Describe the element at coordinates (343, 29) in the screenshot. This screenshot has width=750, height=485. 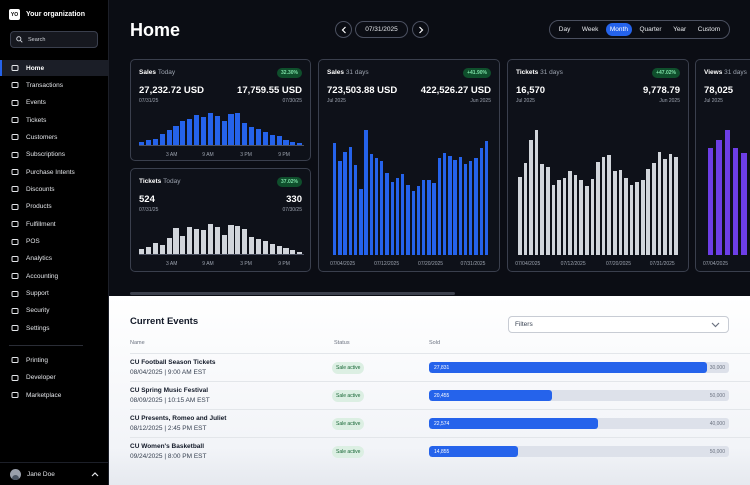
I see `prev-date-button` at that location.